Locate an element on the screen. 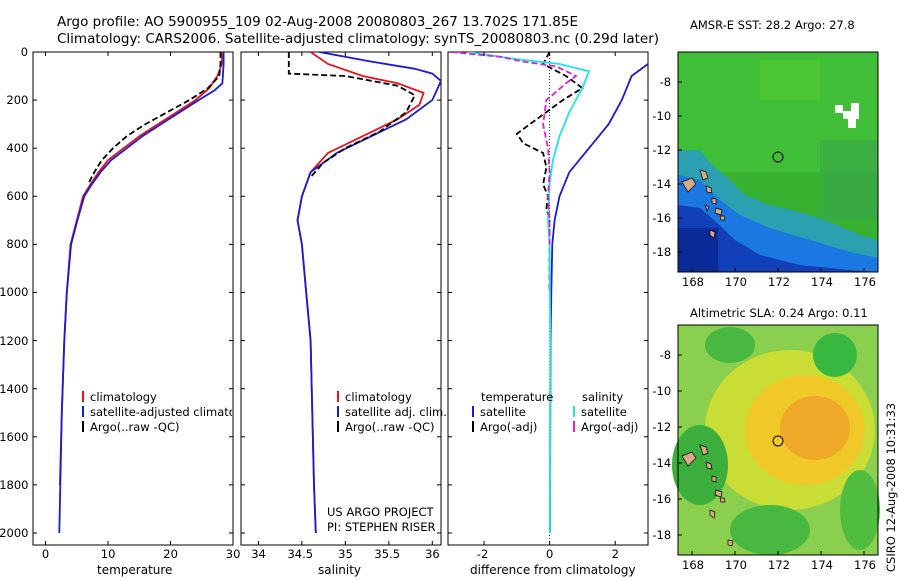 The width and height of the screenshot is (900, 580). depth-tick-label: 200 is located at coordinates (17, 100).